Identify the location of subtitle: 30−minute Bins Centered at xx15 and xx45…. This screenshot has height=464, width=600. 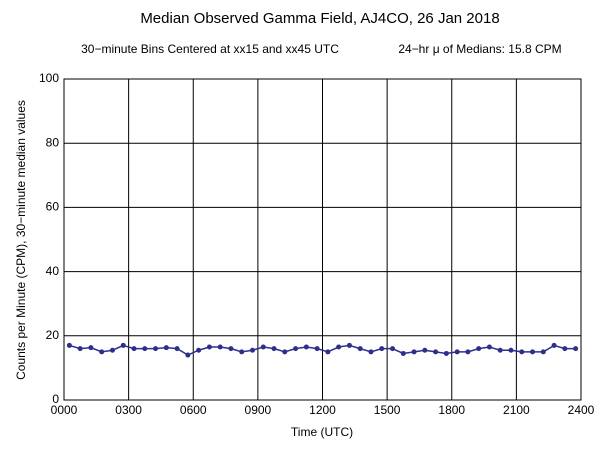
(210, 49).